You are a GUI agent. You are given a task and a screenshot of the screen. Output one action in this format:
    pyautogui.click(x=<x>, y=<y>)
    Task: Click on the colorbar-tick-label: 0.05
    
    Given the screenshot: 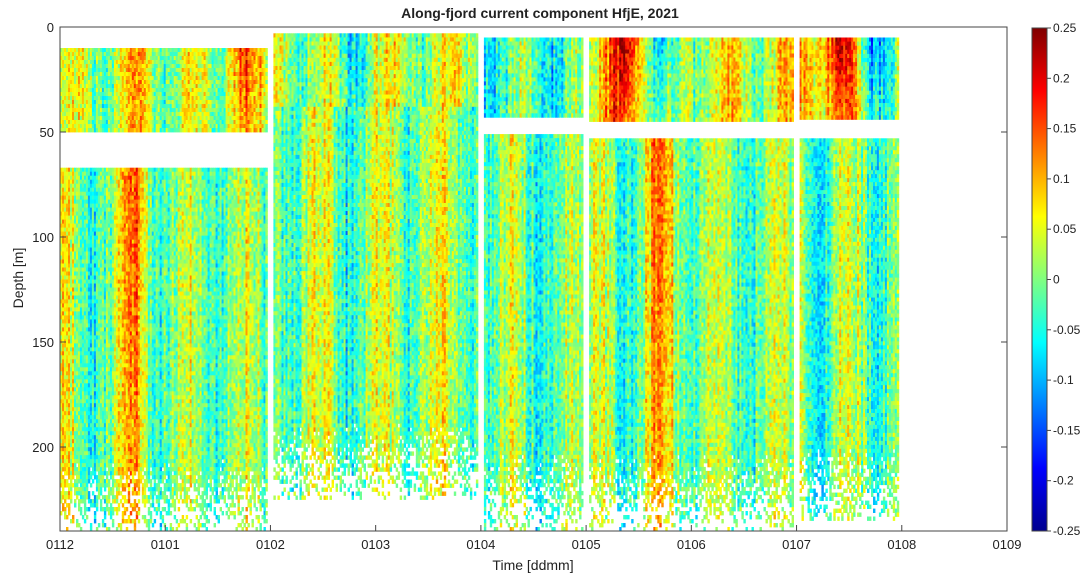 What is the action you would take?
    pyautogui.click(x=1065, y=229)
    